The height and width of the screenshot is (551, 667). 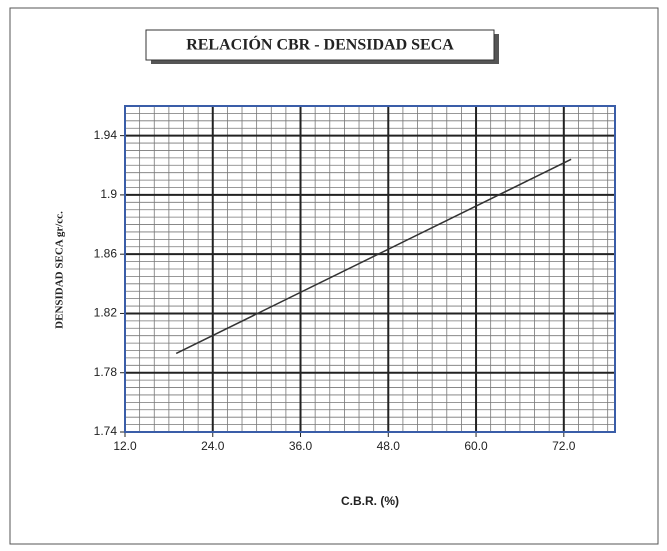 What do you see at coordinates (301, 446) in the screenshot?
I see `x-tick-label: 36.0` at bounding box center [301, 446].